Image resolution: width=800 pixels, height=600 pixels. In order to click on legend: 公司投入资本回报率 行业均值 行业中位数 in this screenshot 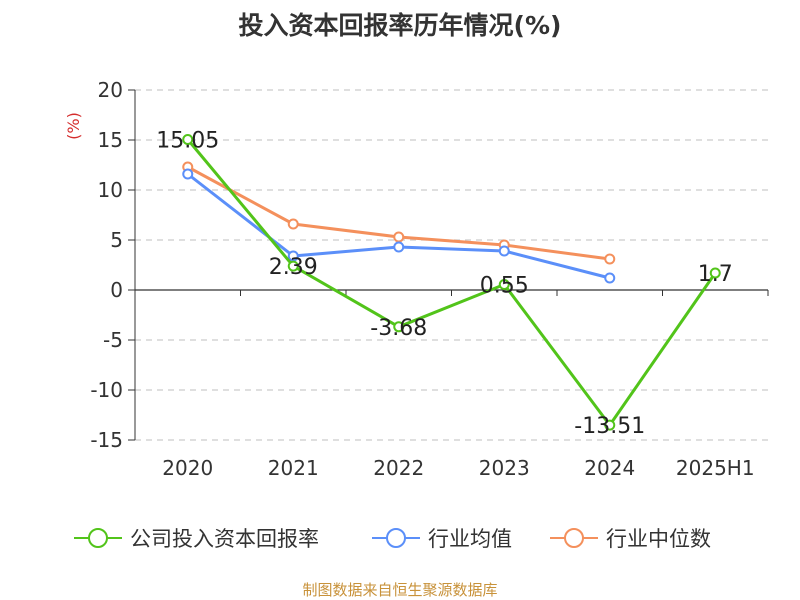, I will do `click(400, 538)`.